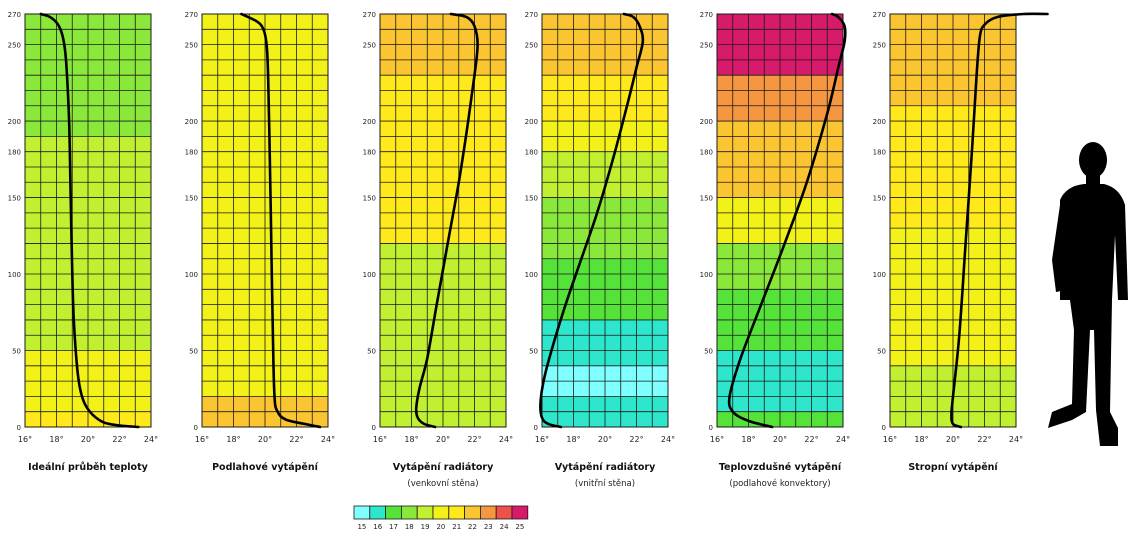 This screenshot has height=534, width=1131. Describe the element at coordinates (953, 467) in the screenshot. I see `panel-title: Stropní vytápění` at that location.